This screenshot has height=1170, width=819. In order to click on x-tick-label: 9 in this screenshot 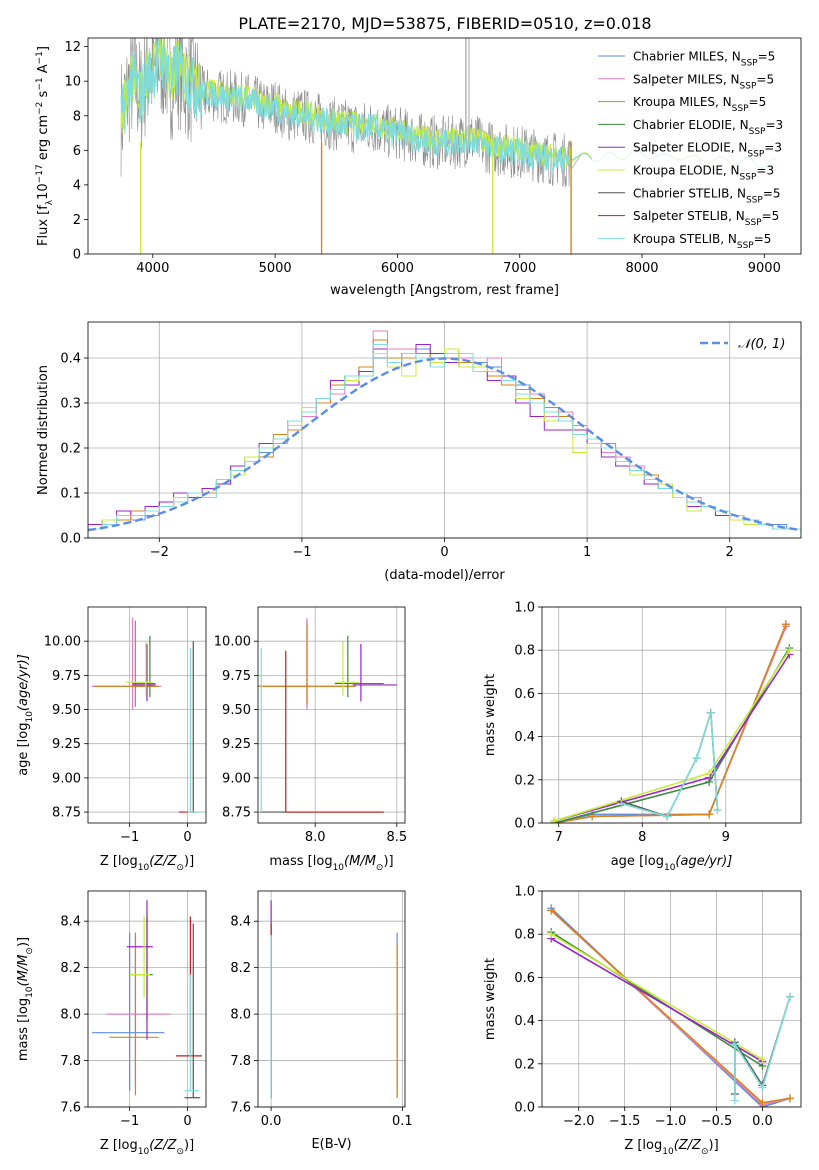, I will do `click(726, 837)`.